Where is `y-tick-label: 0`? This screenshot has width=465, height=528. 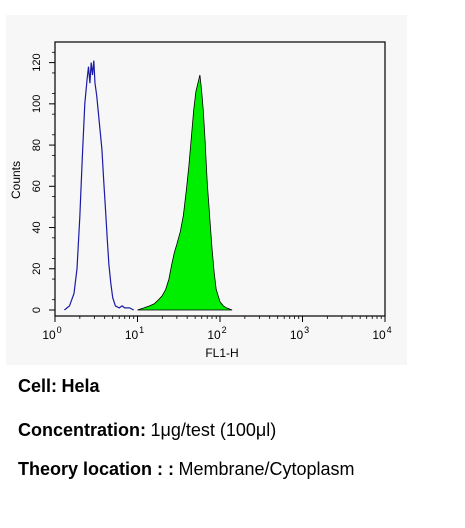 y-tick-label: 0 is located at coordinates (37, 310).